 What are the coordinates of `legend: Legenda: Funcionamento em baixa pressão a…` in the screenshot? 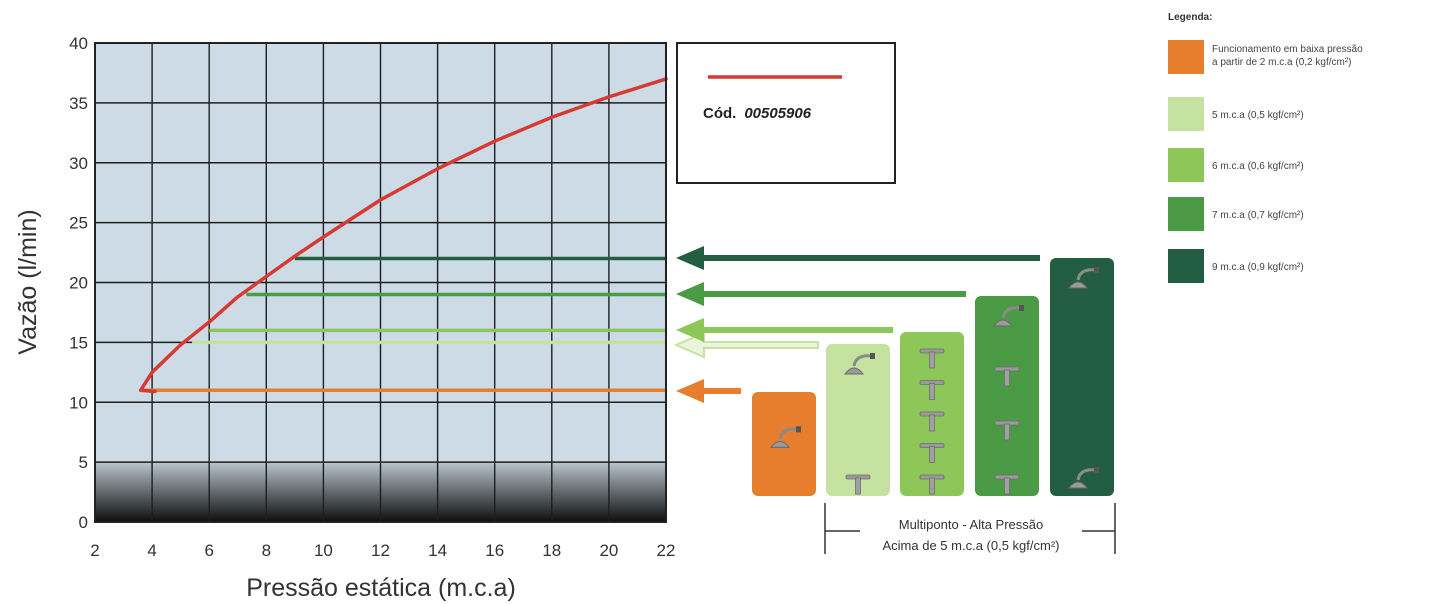 It's located at (1265, 147).